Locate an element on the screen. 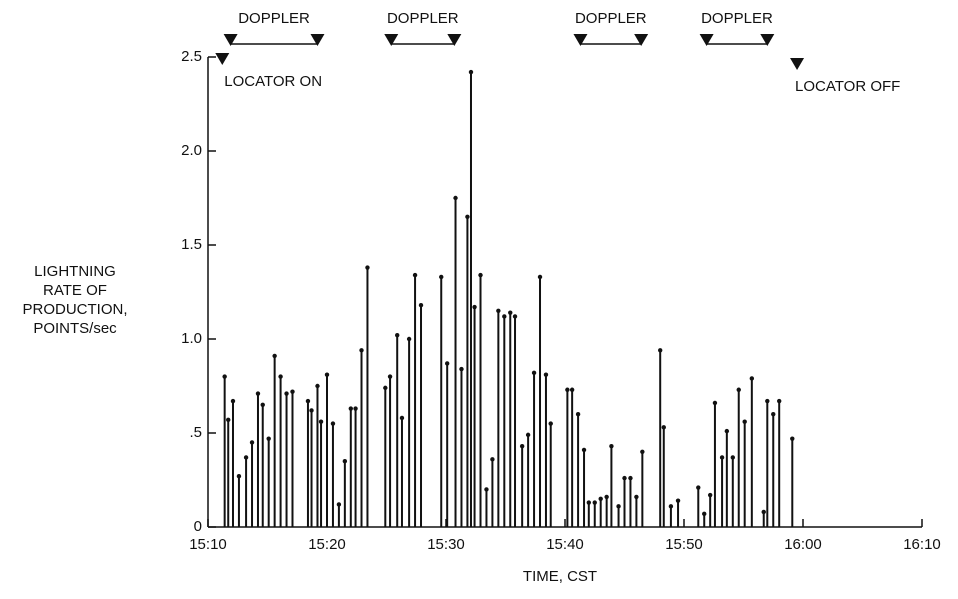 The width and height of the screenshot is (958, 599). locator-off-marker is located at coordinates (797, 64).